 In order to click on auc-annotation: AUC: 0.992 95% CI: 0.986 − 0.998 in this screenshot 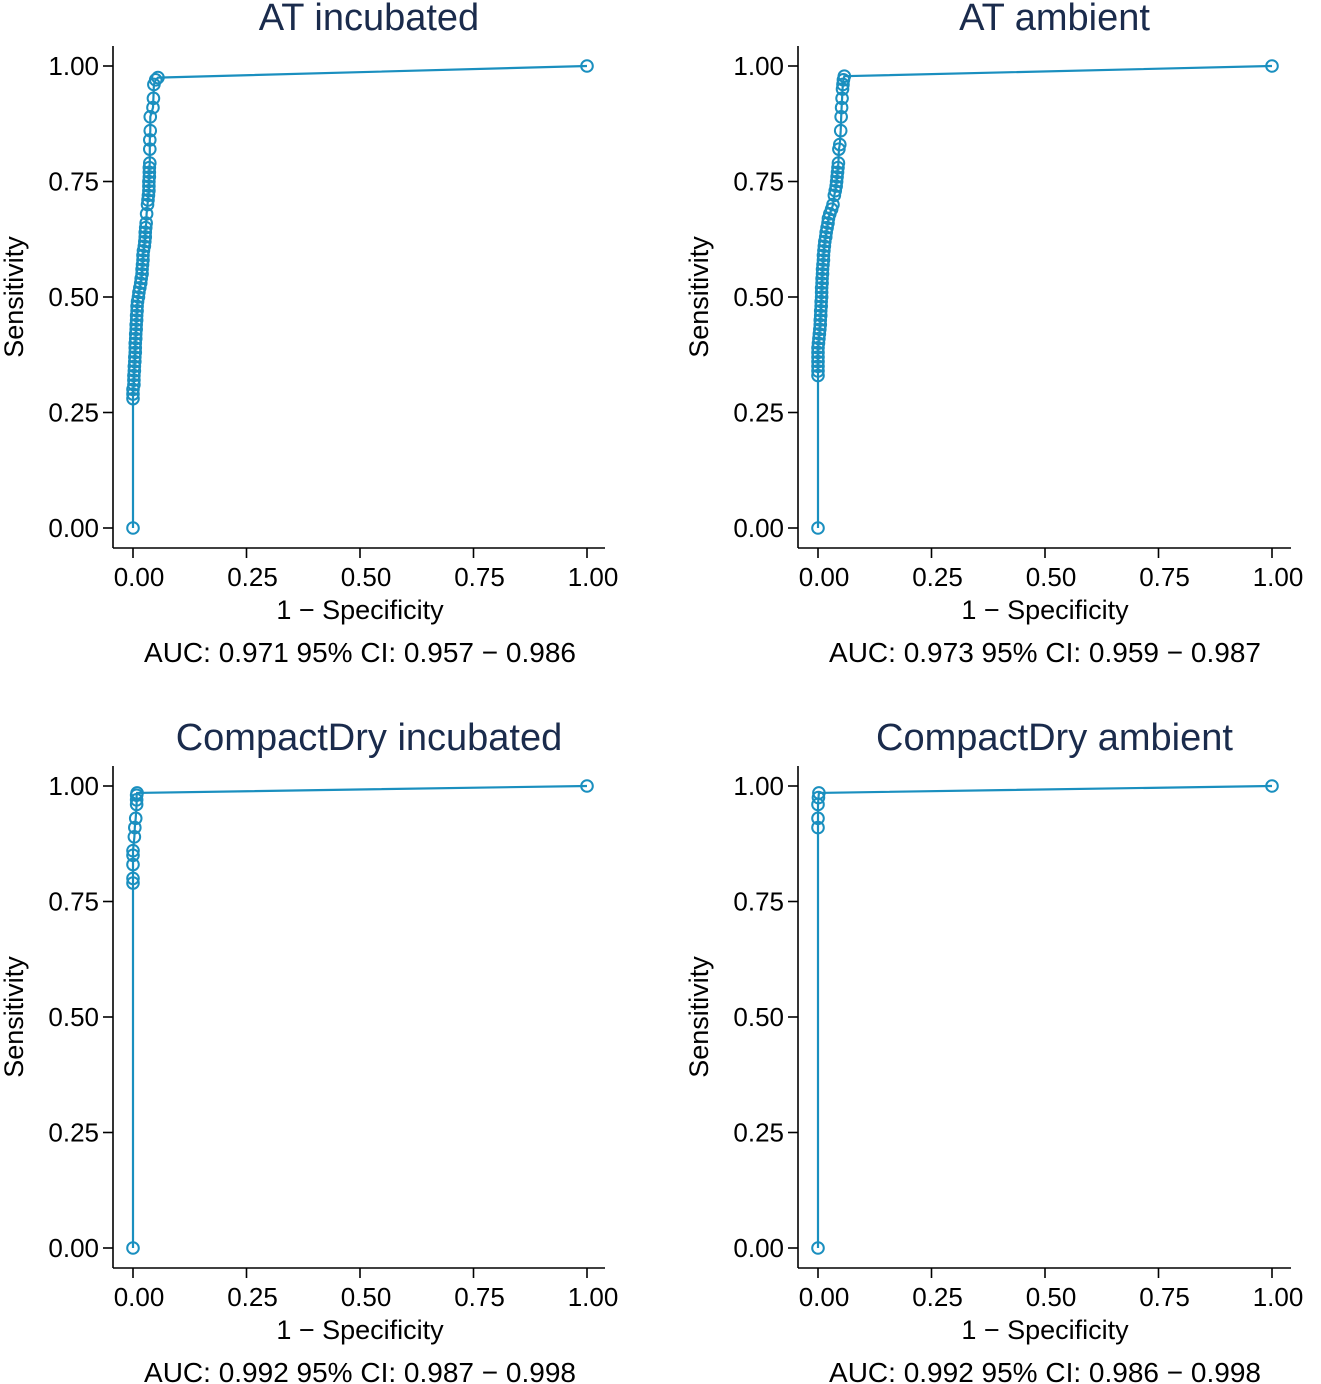, I will do `click(1045, 1370)`.